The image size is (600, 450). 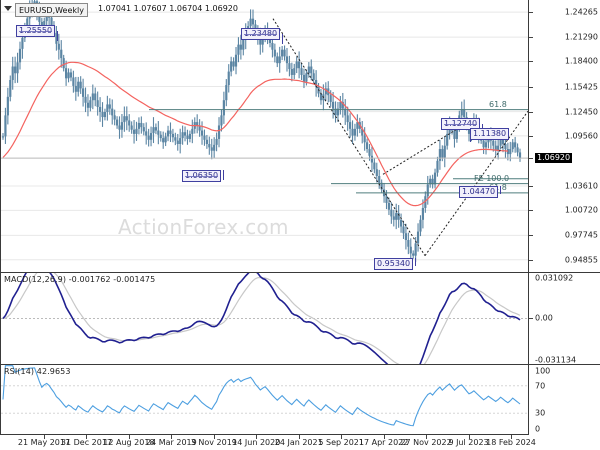 I want to click on y-axis-label: 1.15425, so click(x=581, y=87).